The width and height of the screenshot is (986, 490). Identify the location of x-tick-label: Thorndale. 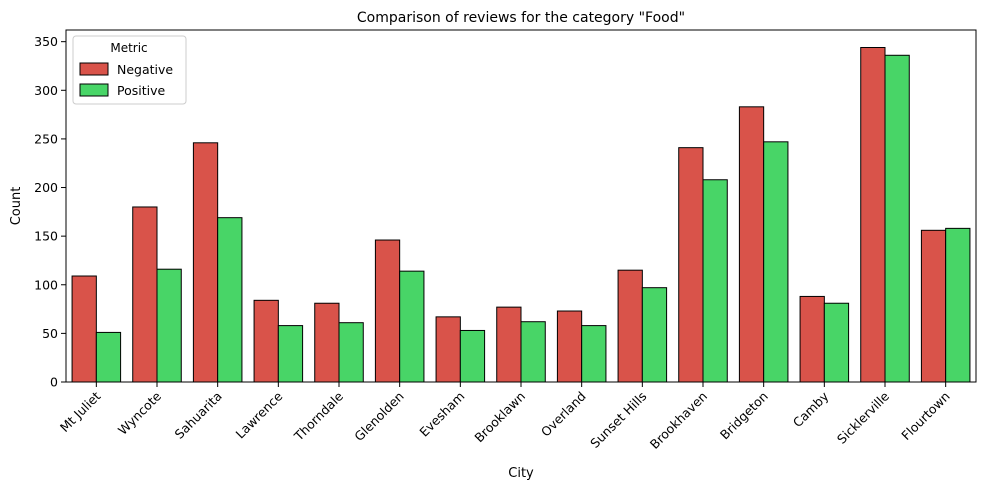
(318, 416).